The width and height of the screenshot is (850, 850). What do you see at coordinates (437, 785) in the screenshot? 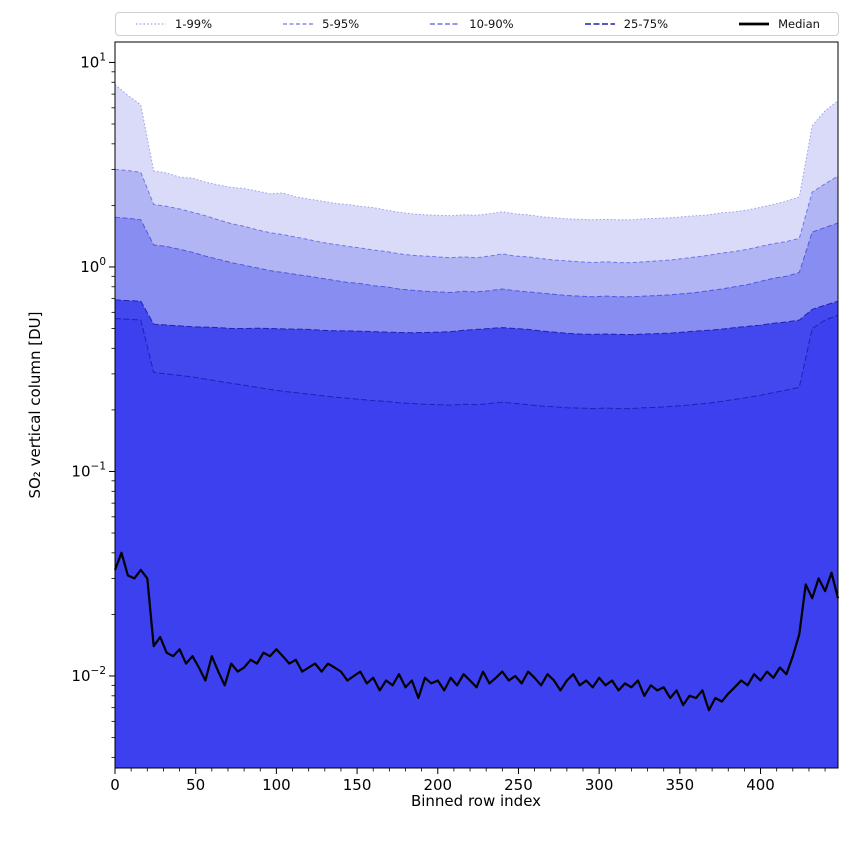
I see `x-tick-label: 200` at bounding box center [437, 785].